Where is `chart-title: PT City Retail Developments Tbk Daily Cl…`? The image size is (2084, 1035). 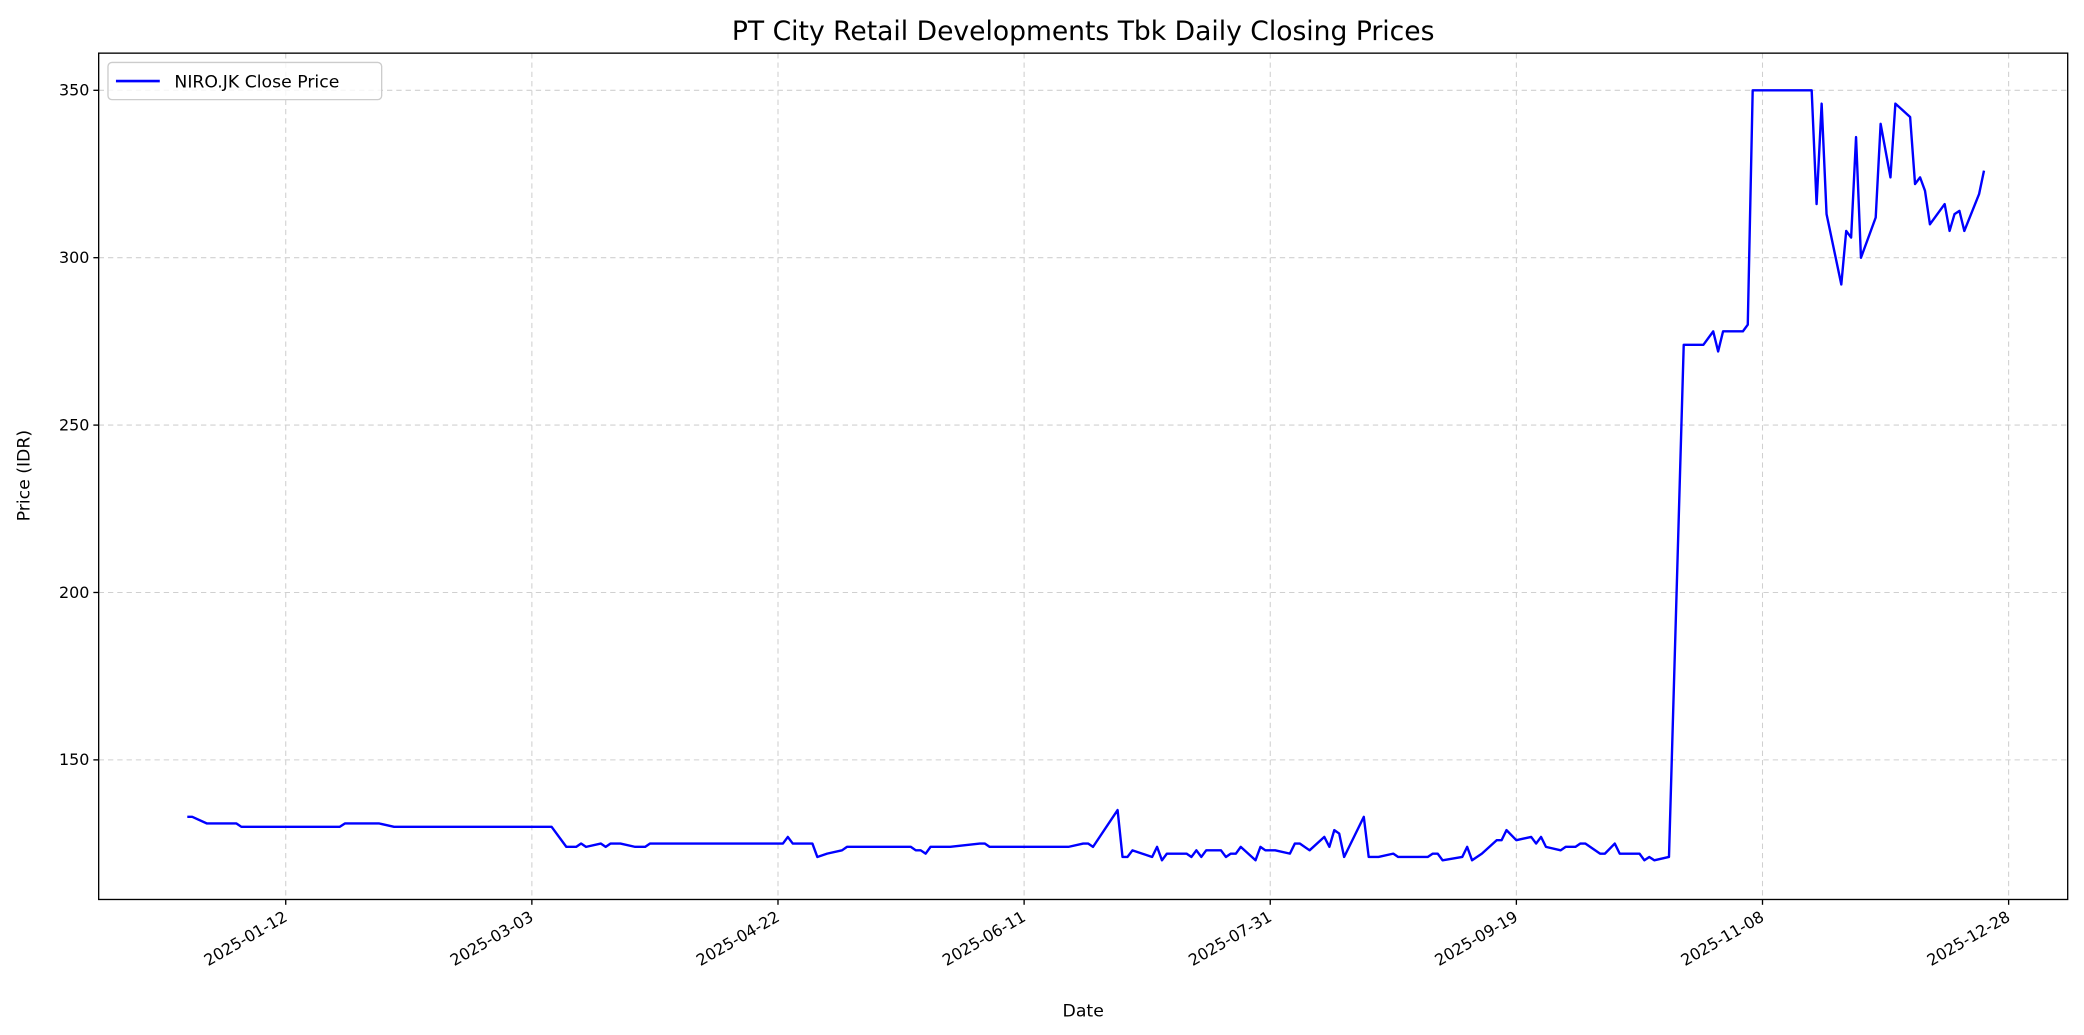
chart-title: PT City Retail Developments Tbk Daily Cl… is located at coordinates (1083, 31).